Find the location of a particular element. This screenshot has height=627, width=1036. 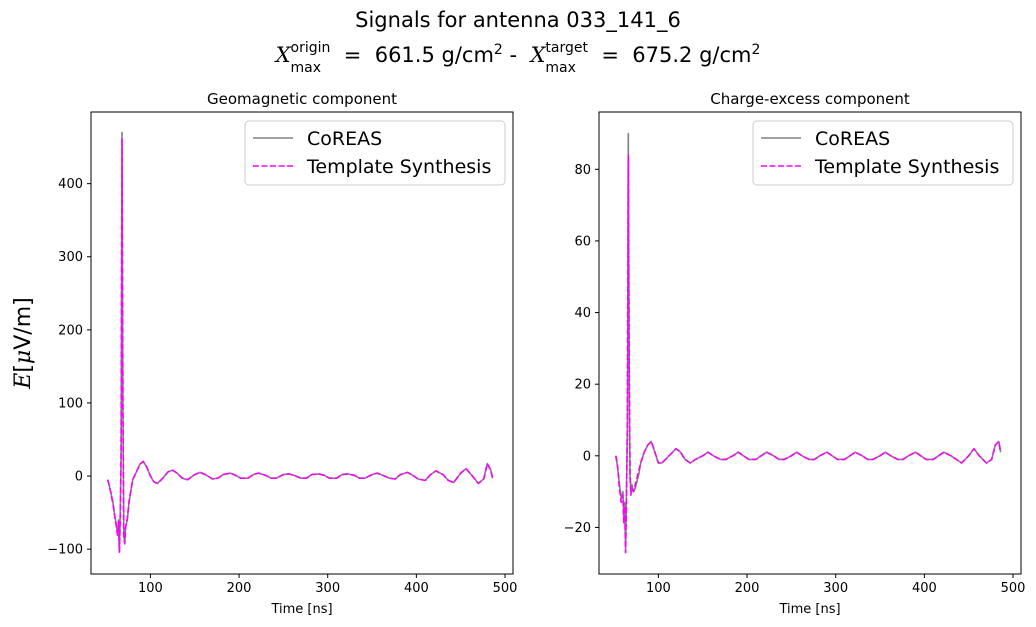

y-tick-label: 100 is located at coordinates (70, 403).